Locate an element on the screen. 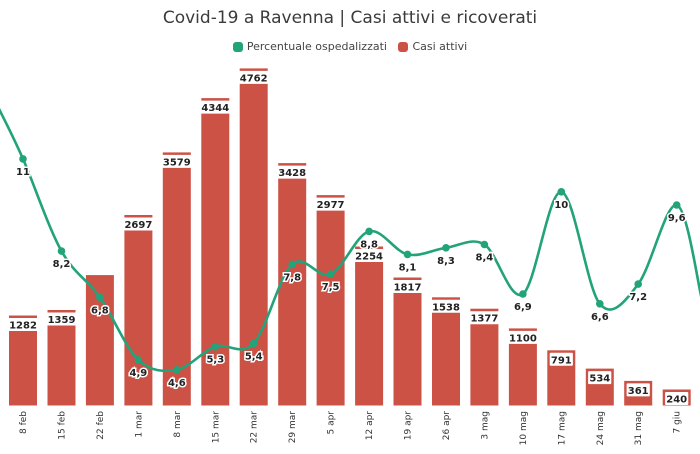 This screenshot has width=700, height=454. x-tick-label: 19 apr is located at coordinates (409, 426).